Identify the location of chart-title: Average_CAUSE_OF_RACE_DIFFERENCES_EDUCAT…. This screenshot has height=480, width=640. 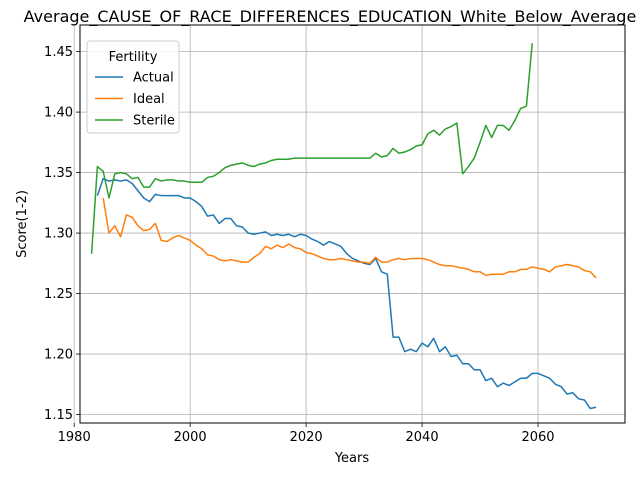
(330, 17).